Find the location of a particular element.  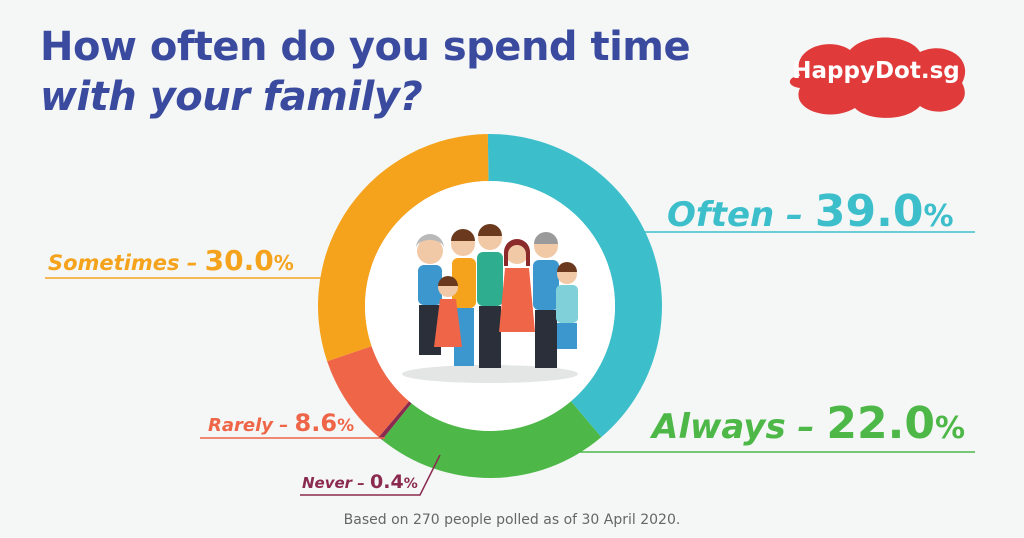

title-line-2: with your family? is located at coordinates (231, 97).